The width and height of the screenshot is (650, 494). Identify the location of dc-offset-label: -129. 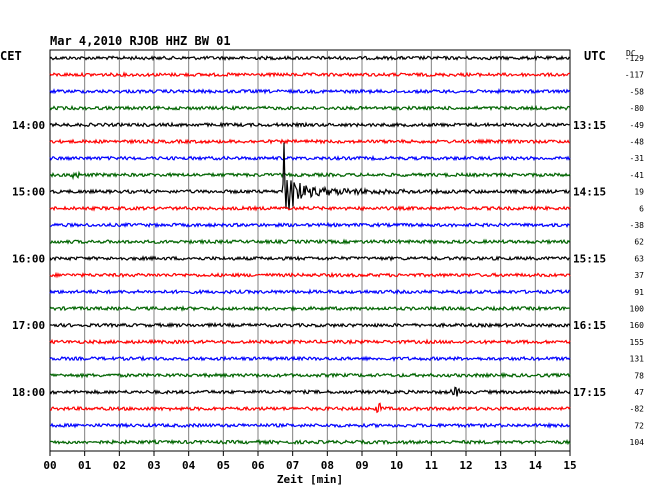
(634, 58).